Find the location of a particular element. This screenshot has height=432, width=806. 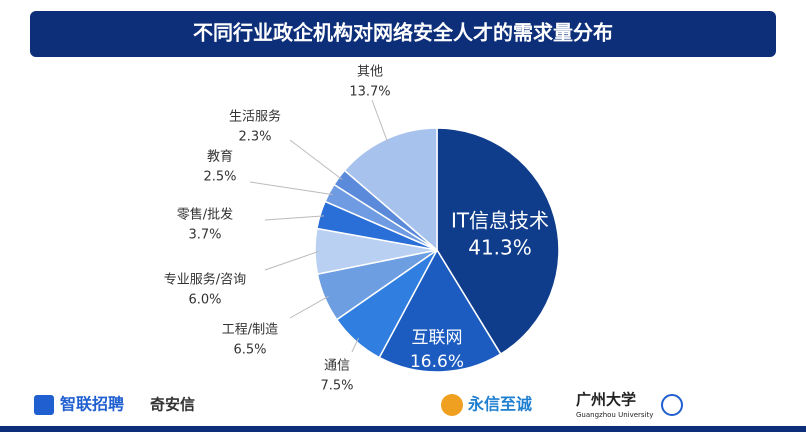

slice-label: 生活服务 is located at coordinates (255, 117).